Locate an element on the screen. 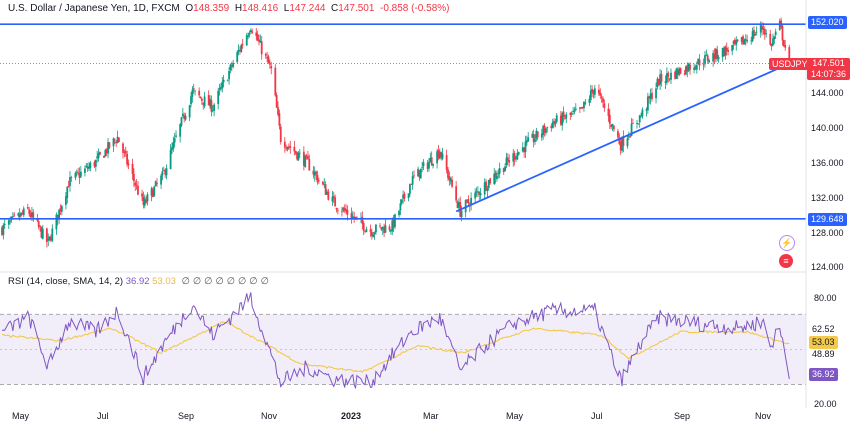  upper-level-tag: 152.020 is located at coordinates (827, 22).